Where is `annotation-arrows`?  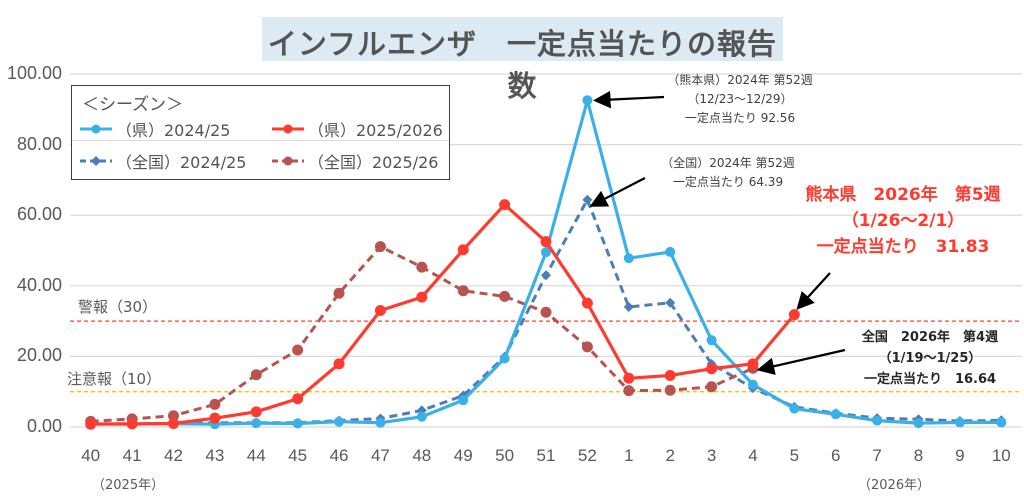 annotation-arrows is located at coordinates (717, 232).